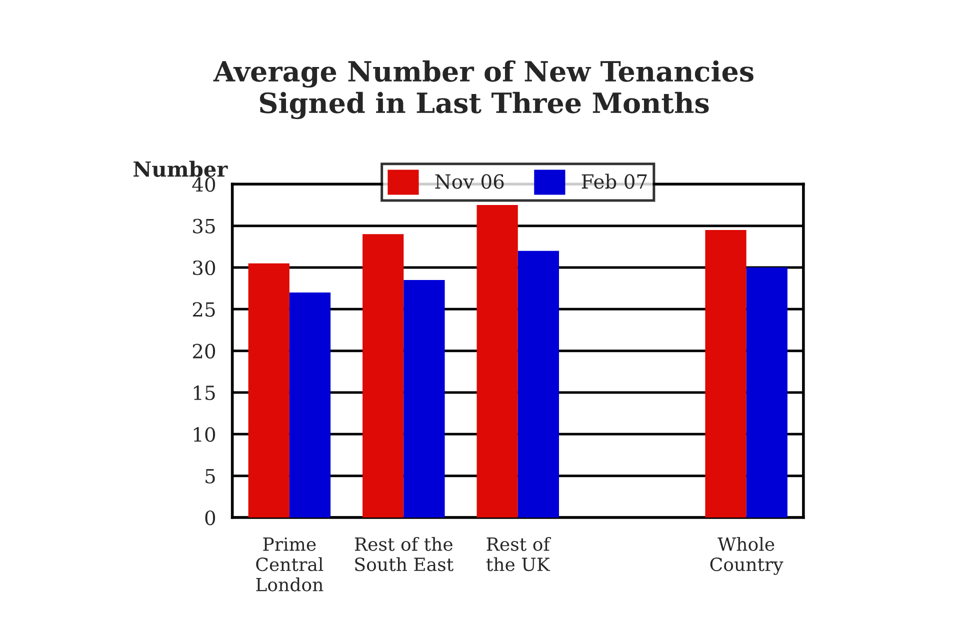 This screenshot has width=968, height=635. What do you see at coordinates (210, 518) in the screenshot?
I see `y-tick-label: 0` at bounding box center [210, 518].